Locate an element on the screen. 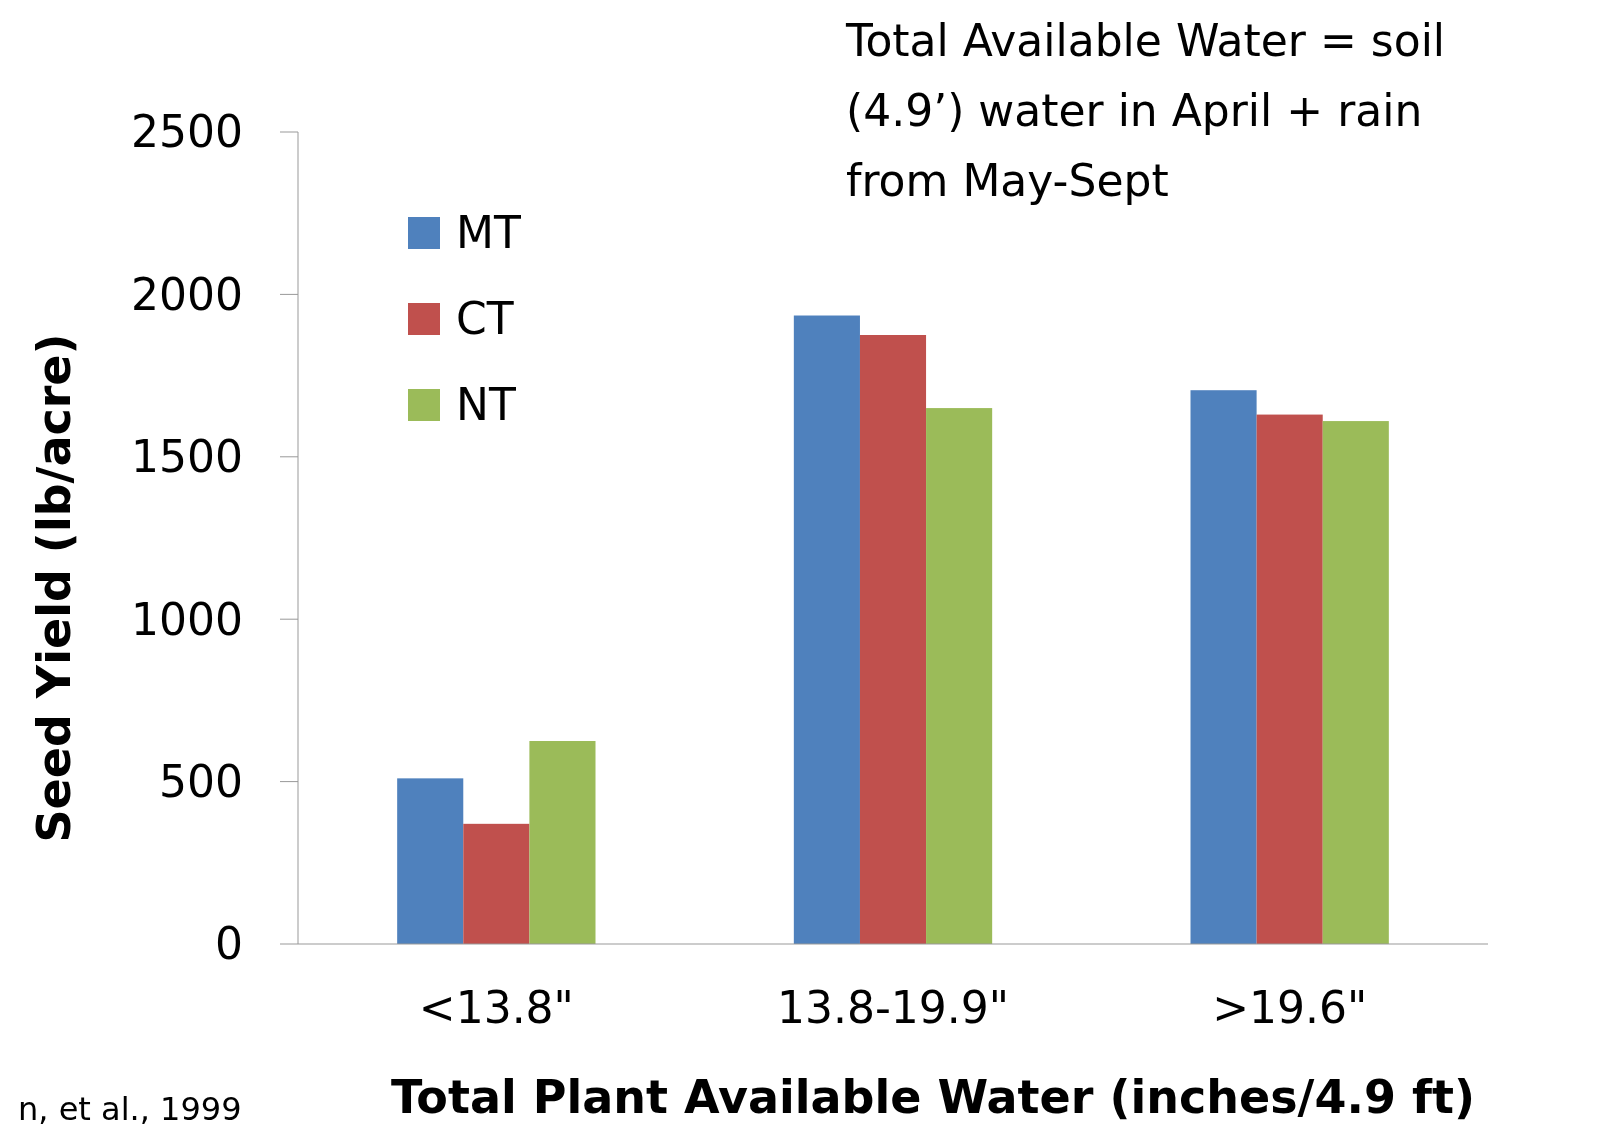 This screenshot has width=1601, height=1136. x-axis-title: Total Plant Available Water (inches/4.9 ft) is located at coordinates (933, 1097).